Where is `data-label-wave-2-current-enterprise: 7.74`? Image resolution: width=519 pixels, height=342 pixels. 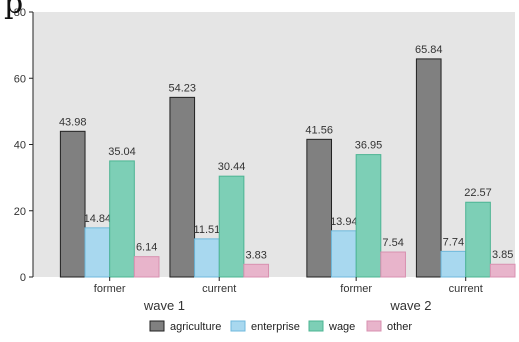 data-label-wave-2-current-enterprise: 7.74 is located at coordinates (453, 242).